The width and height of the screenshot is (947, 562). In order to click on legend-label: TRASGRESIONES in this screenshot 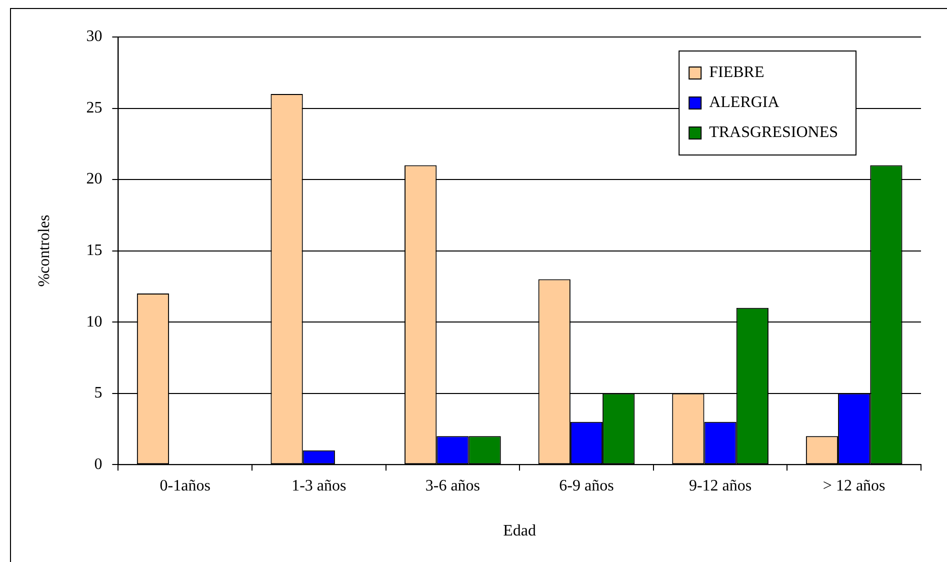, I will do `click(773, 133)`.